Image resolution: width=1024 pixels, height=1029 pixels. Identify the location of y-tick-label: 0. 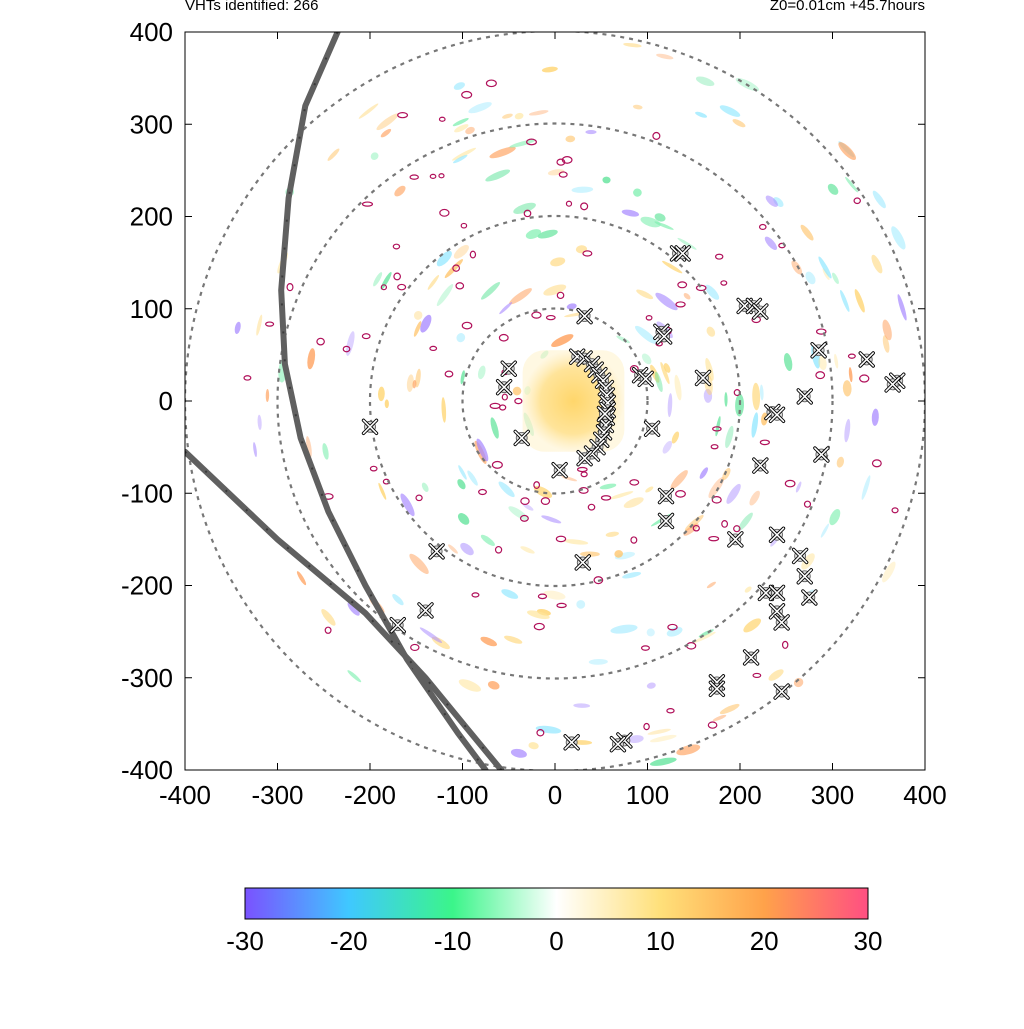
(166, 401).